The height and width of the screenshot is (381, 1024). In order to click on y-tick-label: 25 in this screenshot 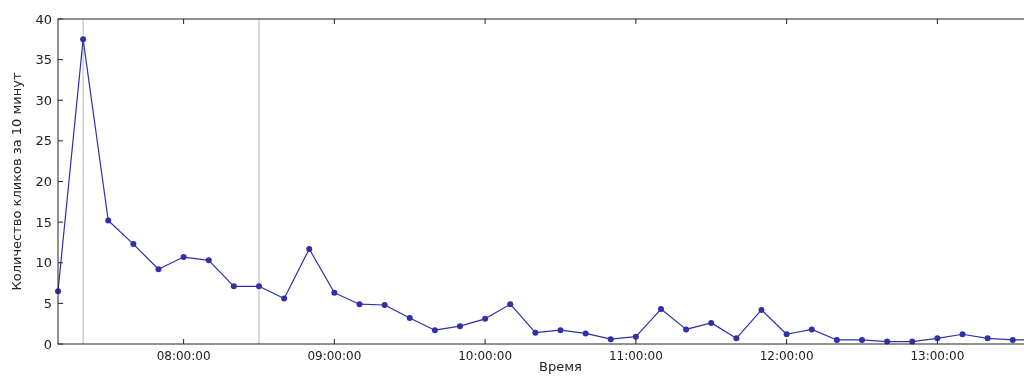, I will do `click(43, 141)`.